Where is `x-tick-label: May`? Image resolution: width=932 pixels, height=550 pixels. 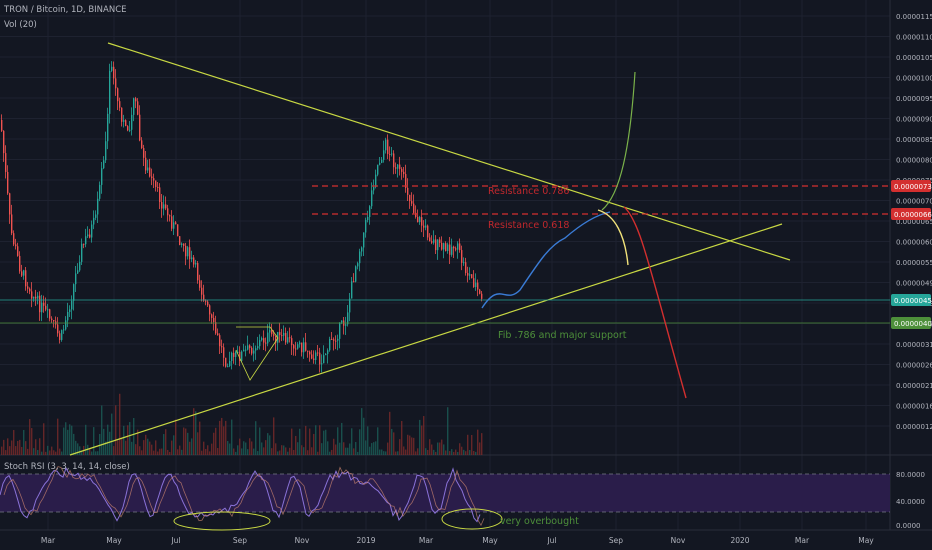
x-tick-label: May is located at coordinates (490, 540).